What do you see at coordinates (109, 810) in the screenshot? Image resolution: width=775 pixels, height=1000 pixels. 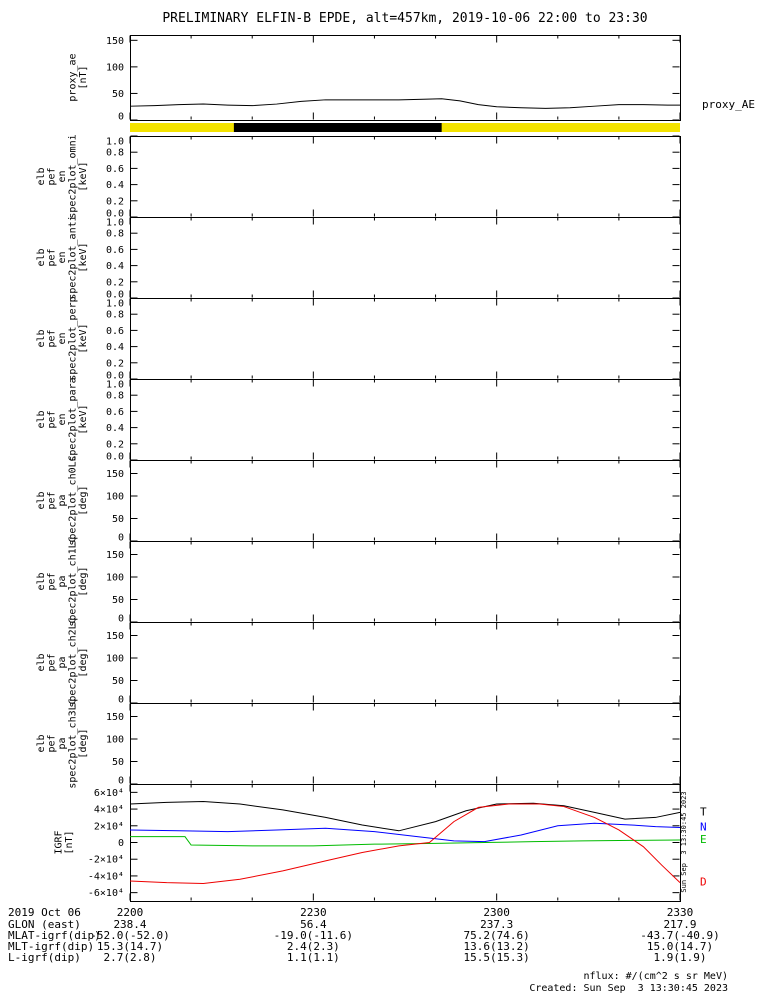 I see `y-tick-label: 4×10⁴` at bounding box center [109, 810].